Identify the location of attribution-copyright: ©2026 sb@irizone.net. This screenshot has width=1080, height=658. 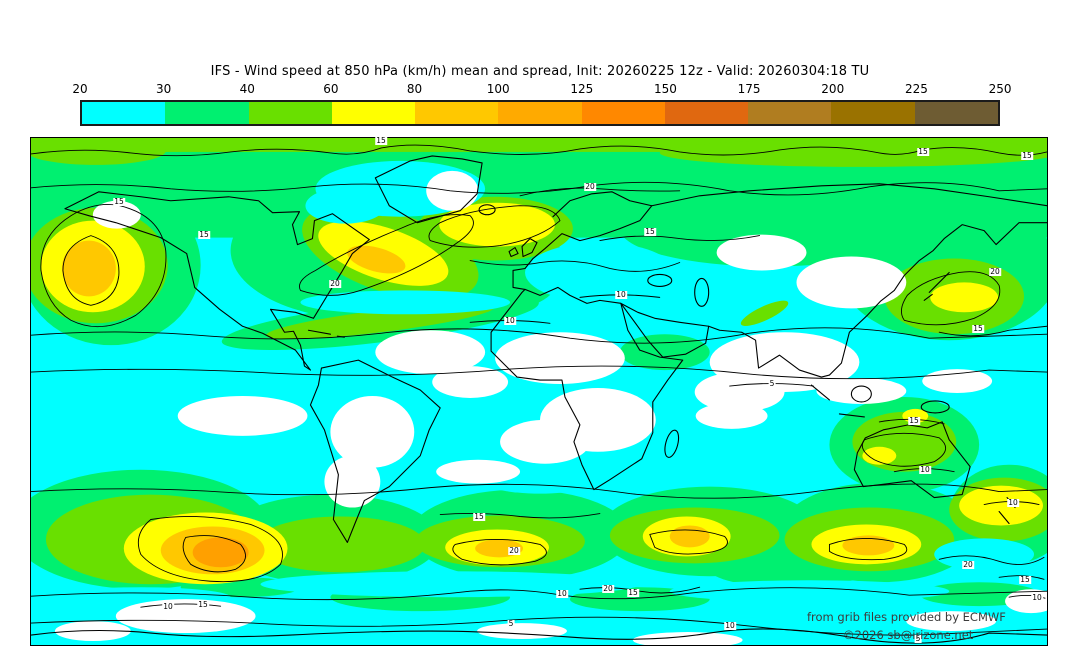
(908, 635).